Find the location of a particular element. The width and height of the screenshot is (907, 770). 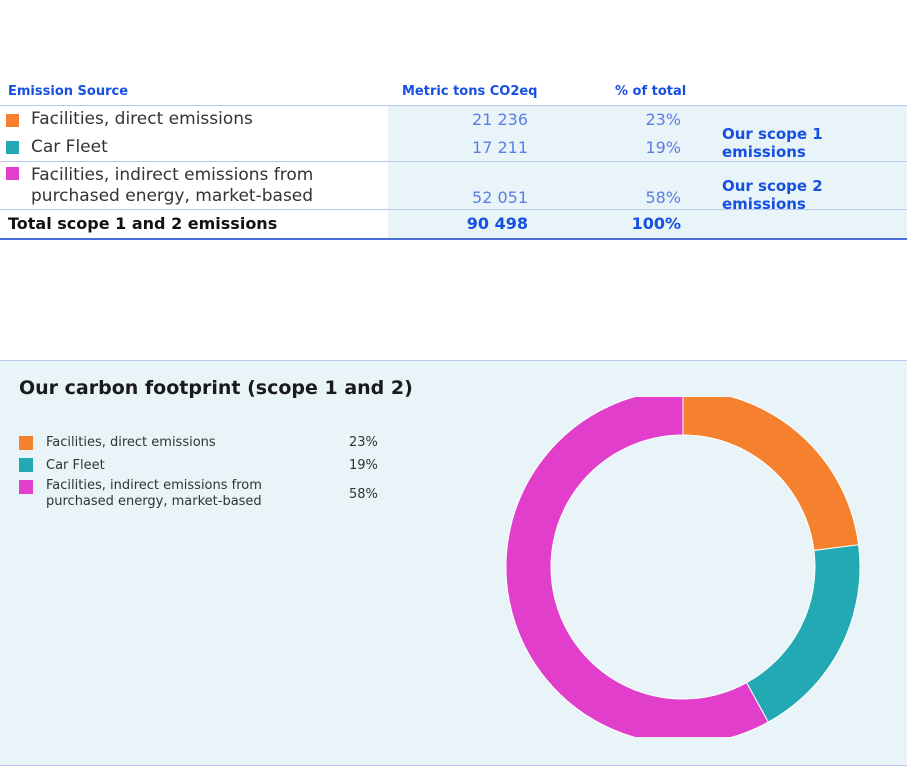

row-source-label: Facilities, direct emissions is located at coordinates (142, 119).